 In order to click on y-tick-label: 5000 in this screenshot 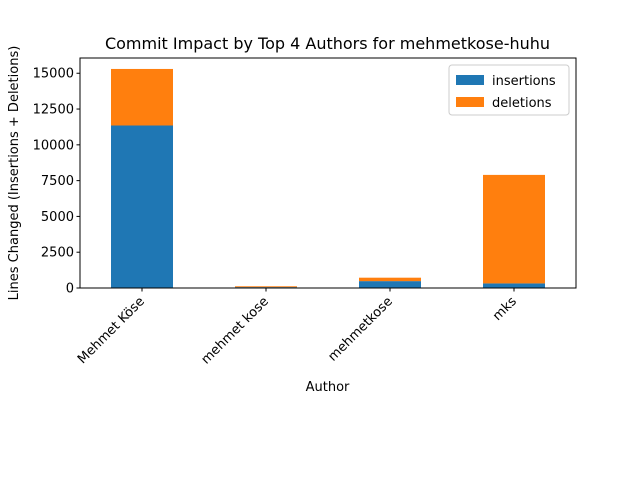, I will do `click(57, 217)`.